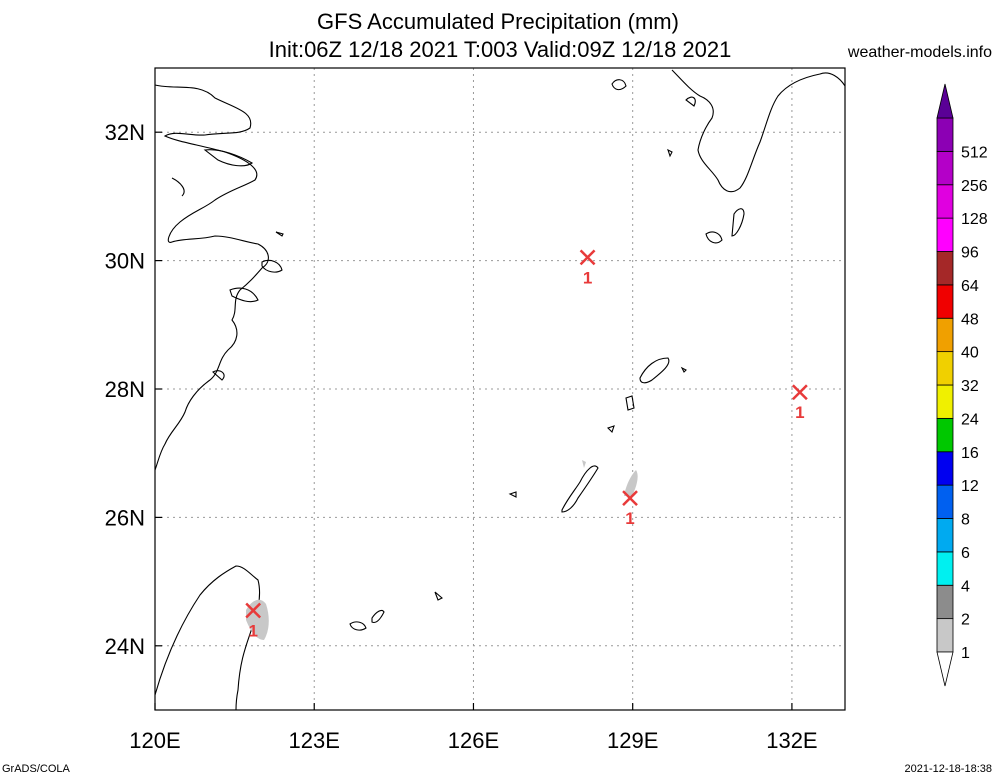 This screenshot has height=779, width=1000. I want to click on colorbar-label: 12, so click(970, 486).